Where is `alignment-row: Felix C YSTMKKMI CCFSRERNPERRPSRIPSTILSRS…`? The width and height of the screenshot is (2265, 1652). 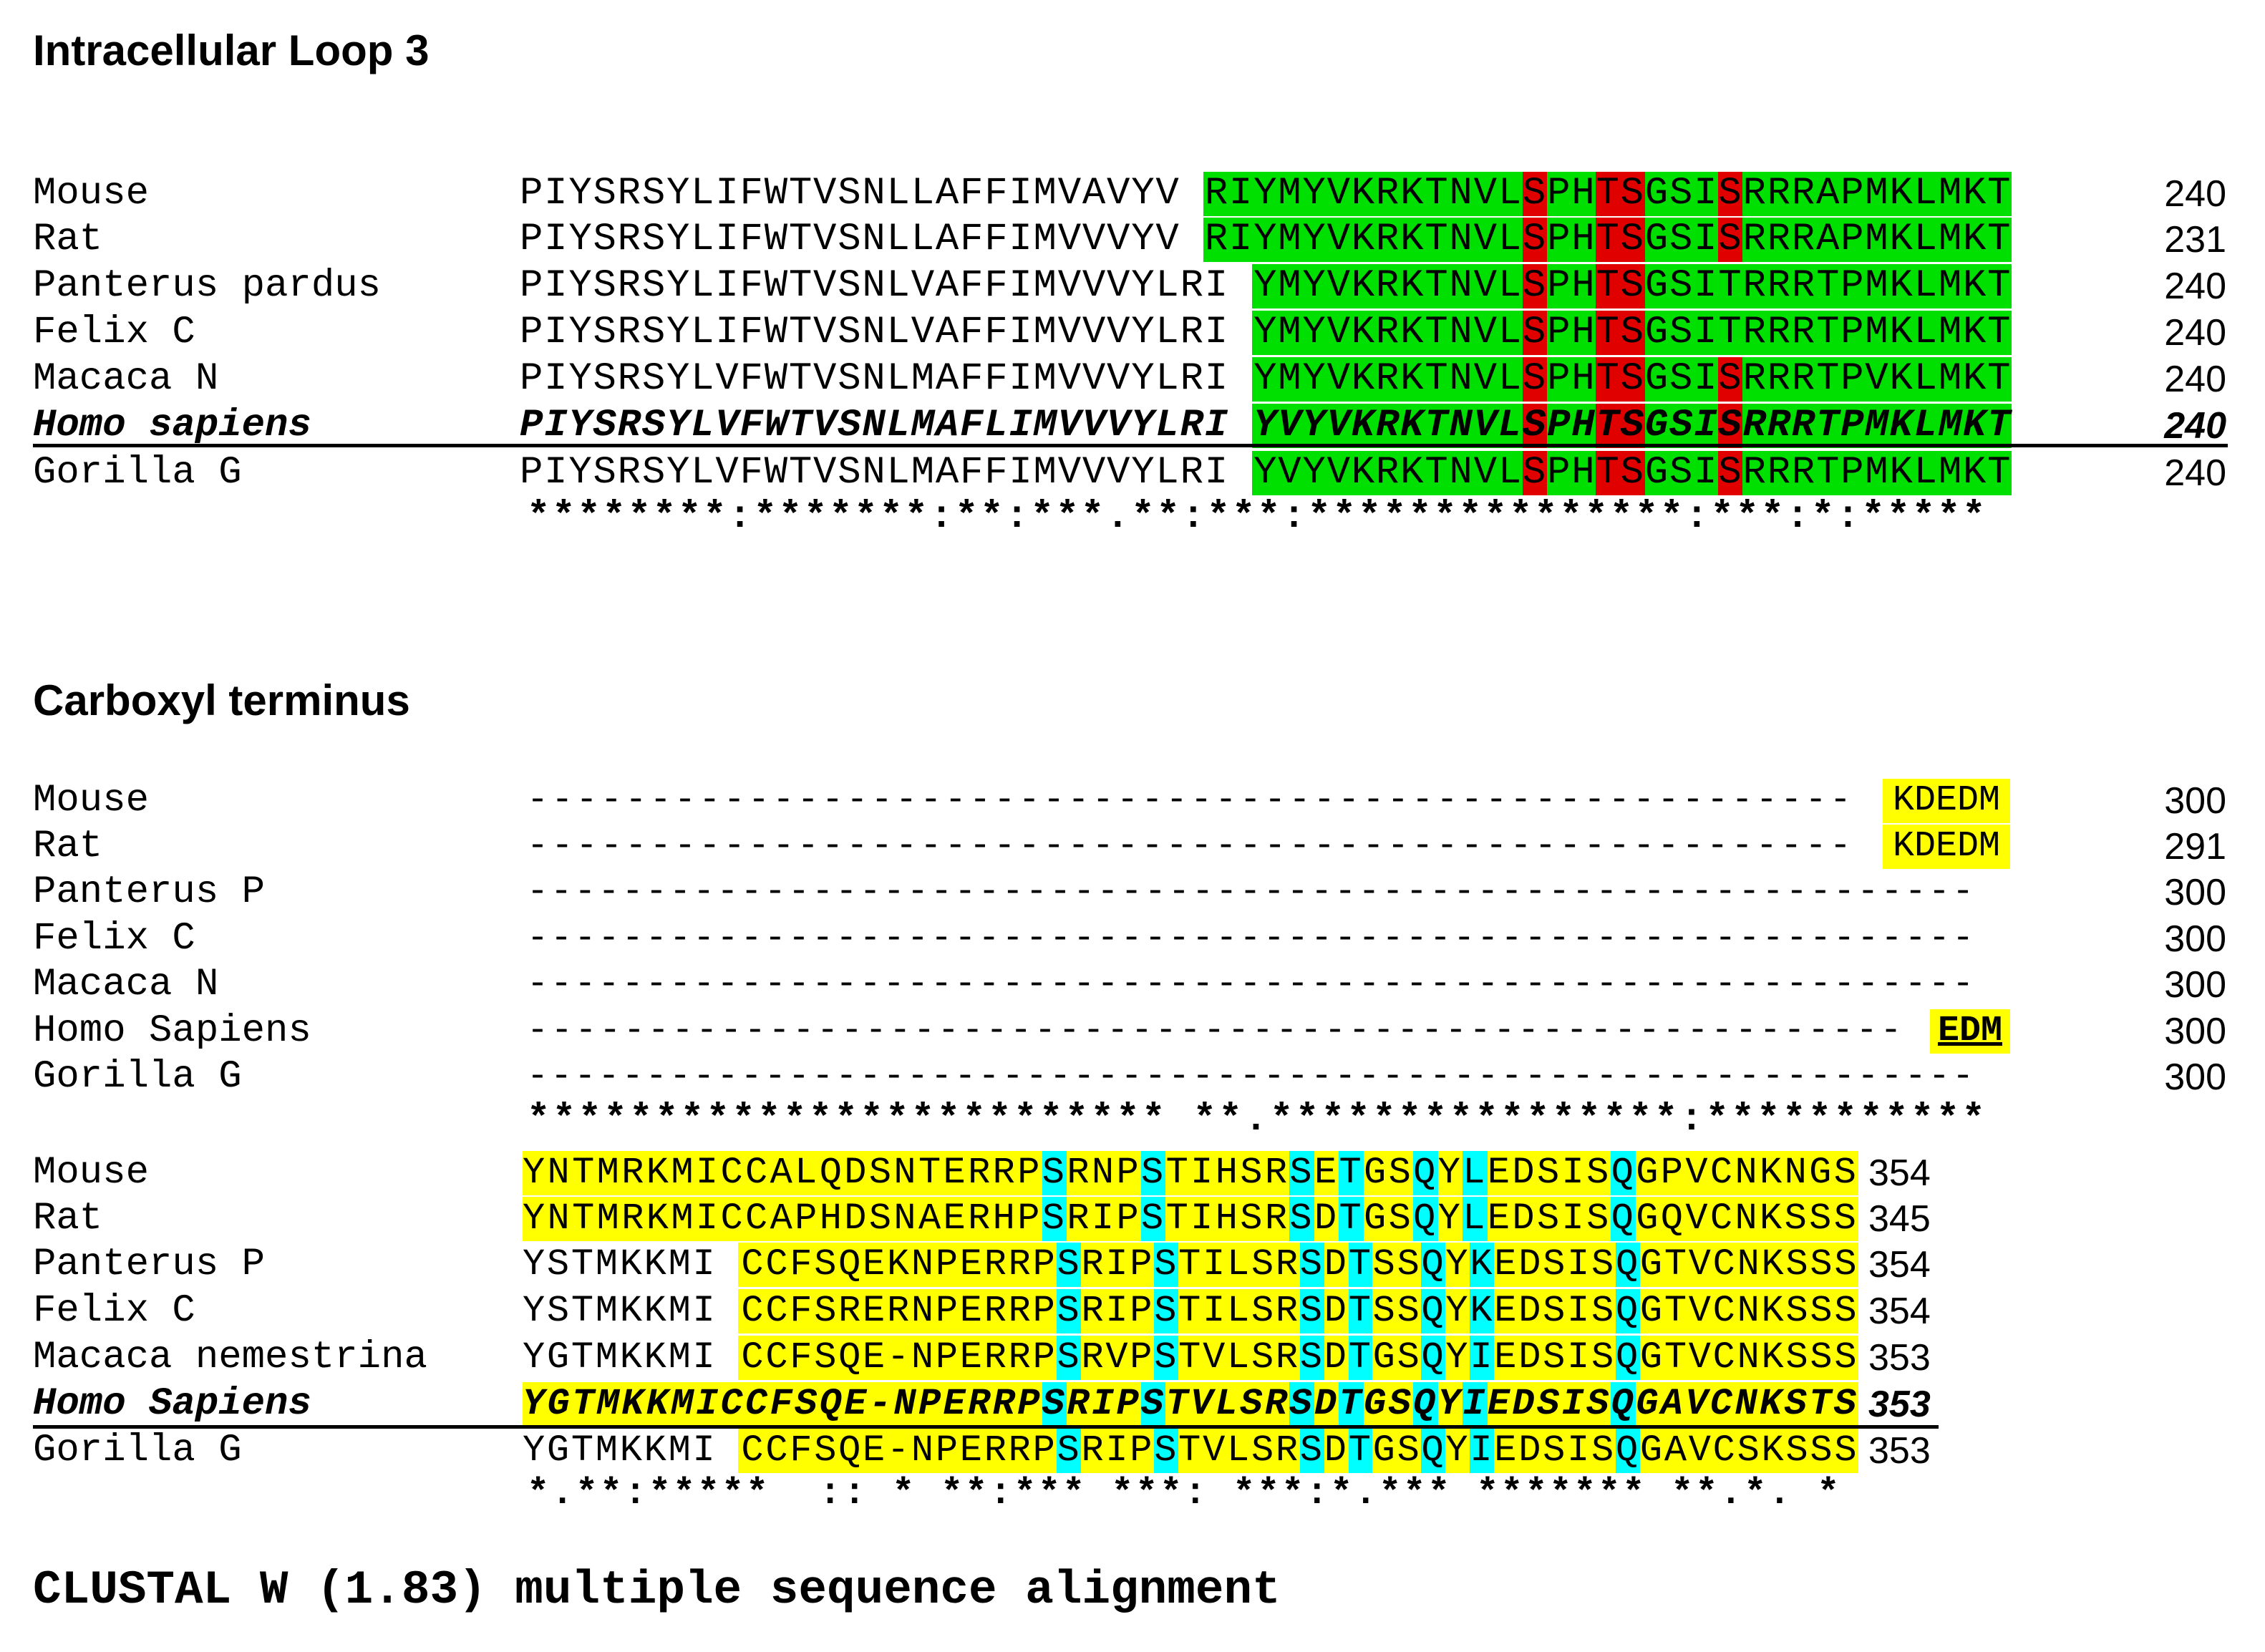 alignment-row: Felix C YSTMKKMI CCFSRERNPERRPSRIPSTILSRS… is located at coordinates (1132, 1311).